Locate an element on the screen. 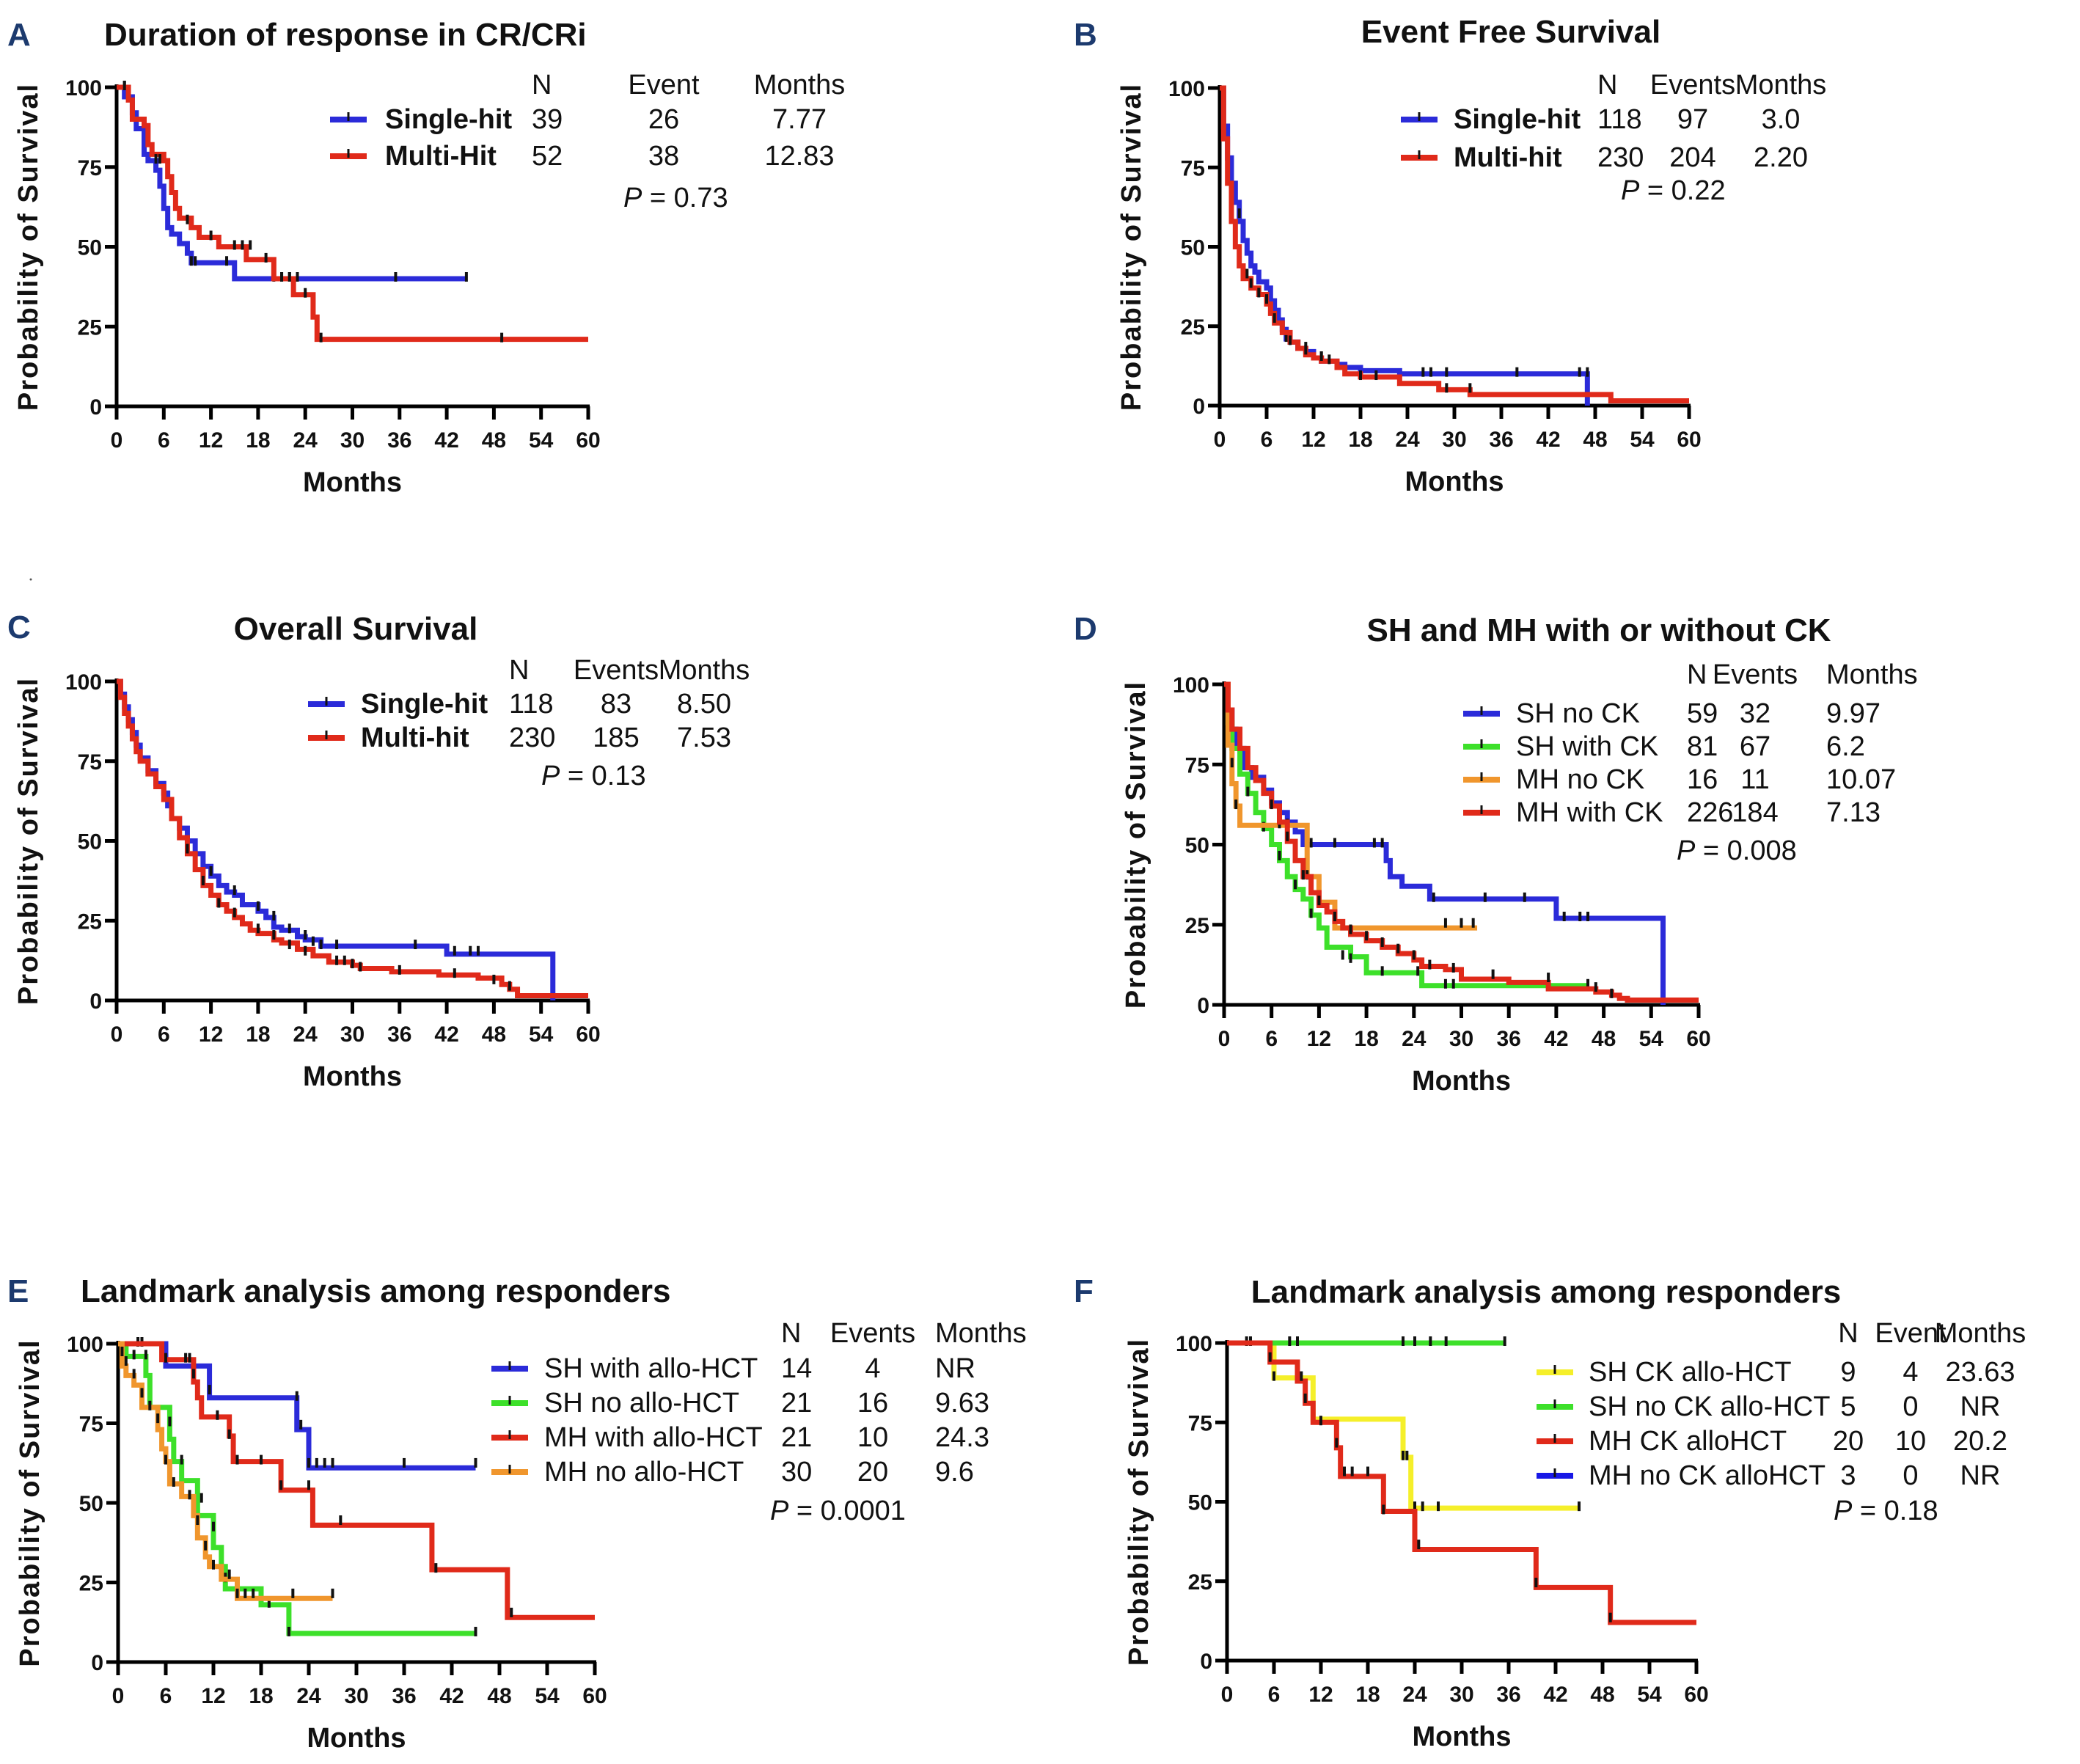 This screenshot has width=2080, height=1764. p-value-text: = 0.008 is located at coordinates (1745, 850).